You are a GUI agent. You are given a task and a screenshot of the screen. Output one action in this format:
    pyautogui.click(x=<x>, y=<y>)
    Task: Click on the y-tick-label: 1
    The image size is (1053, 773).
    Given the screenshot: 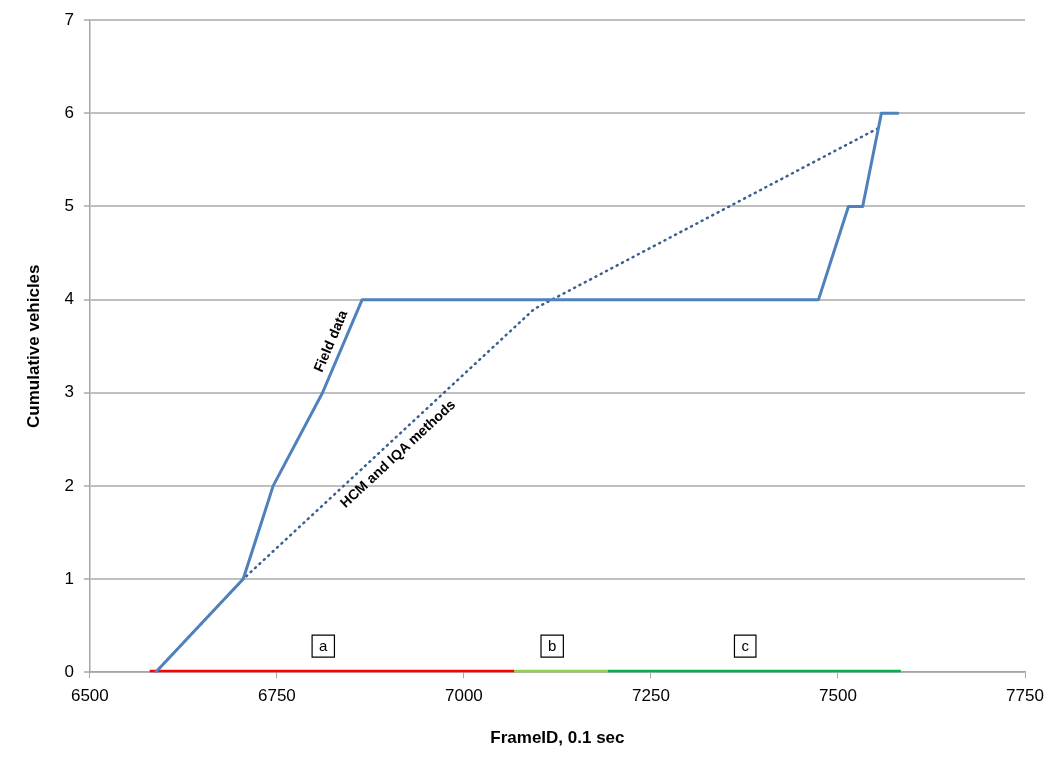 What is the action you would take?
    pyautogui.click(x=69, y=578)
    